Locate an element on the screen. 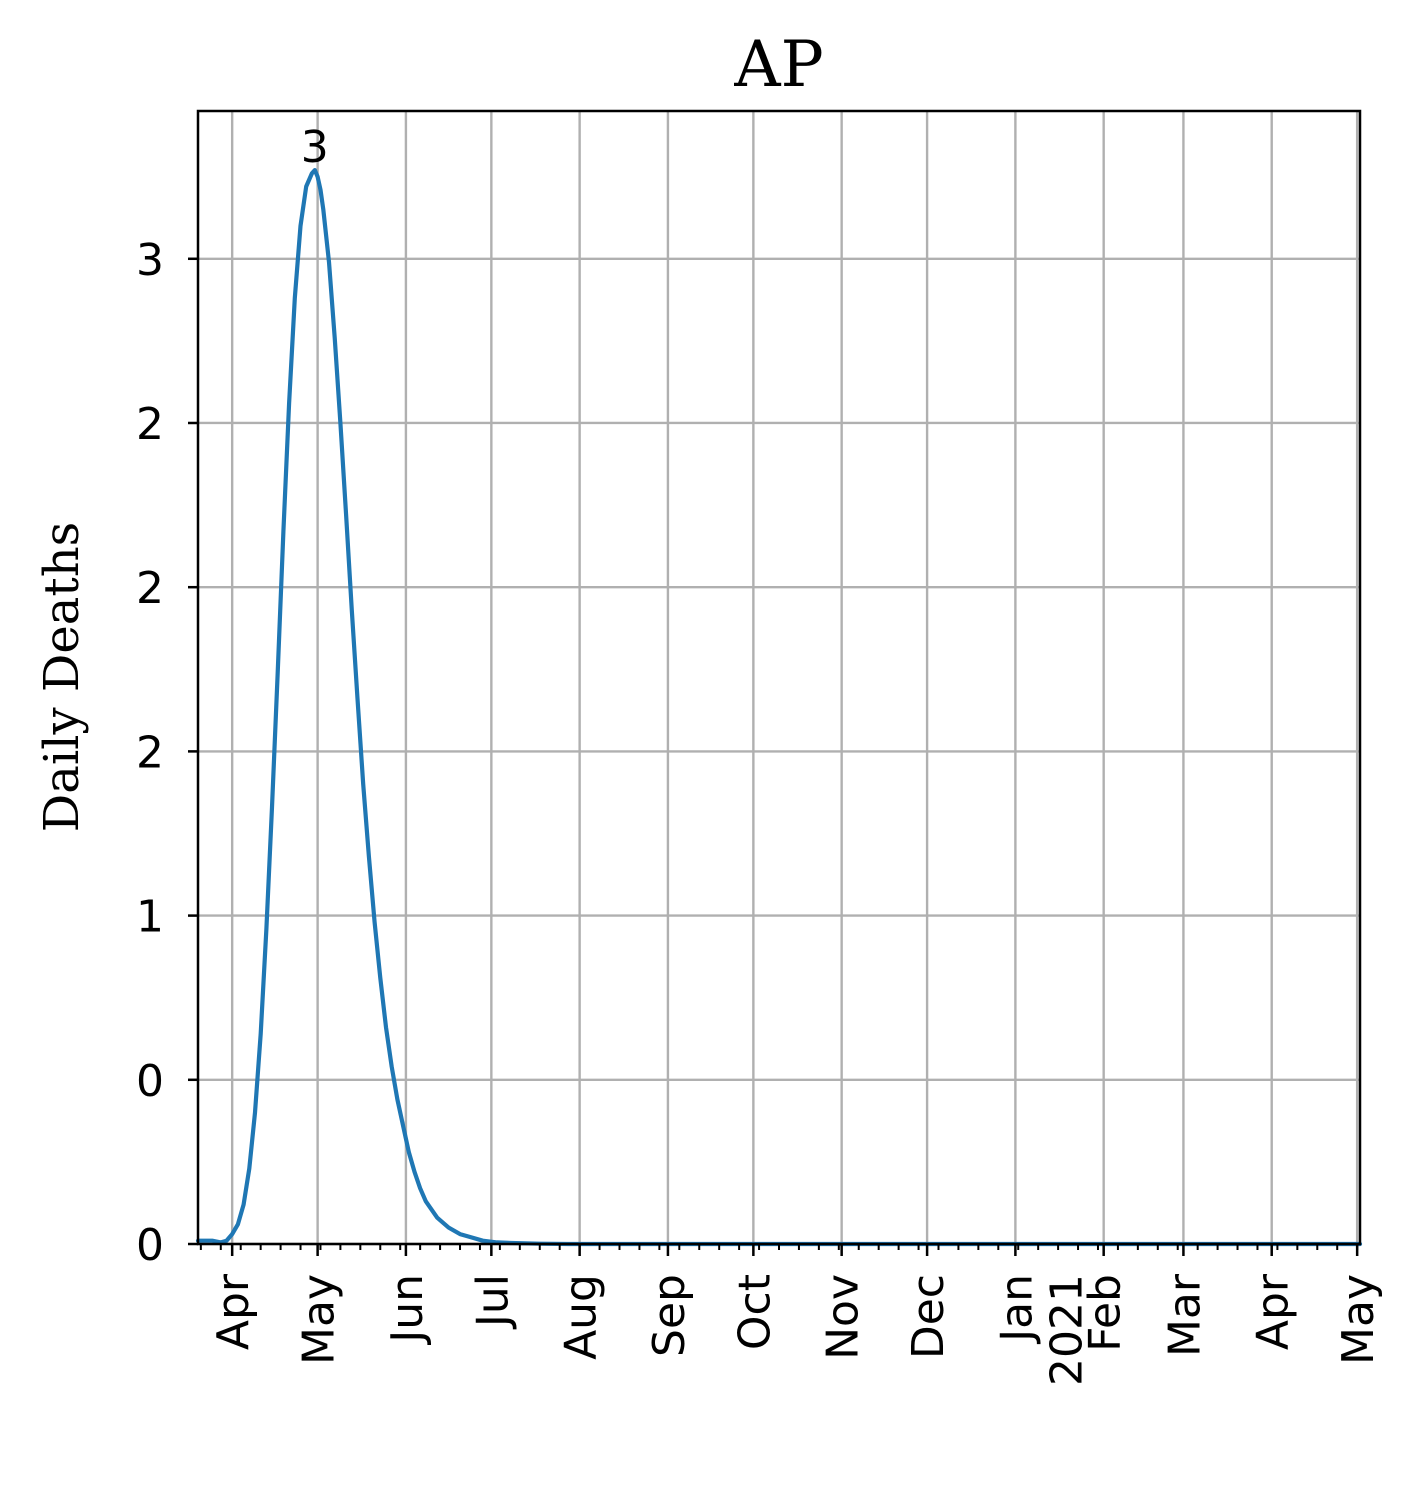  x-tick-label: Mar is located at coordinates (1184, 1315).